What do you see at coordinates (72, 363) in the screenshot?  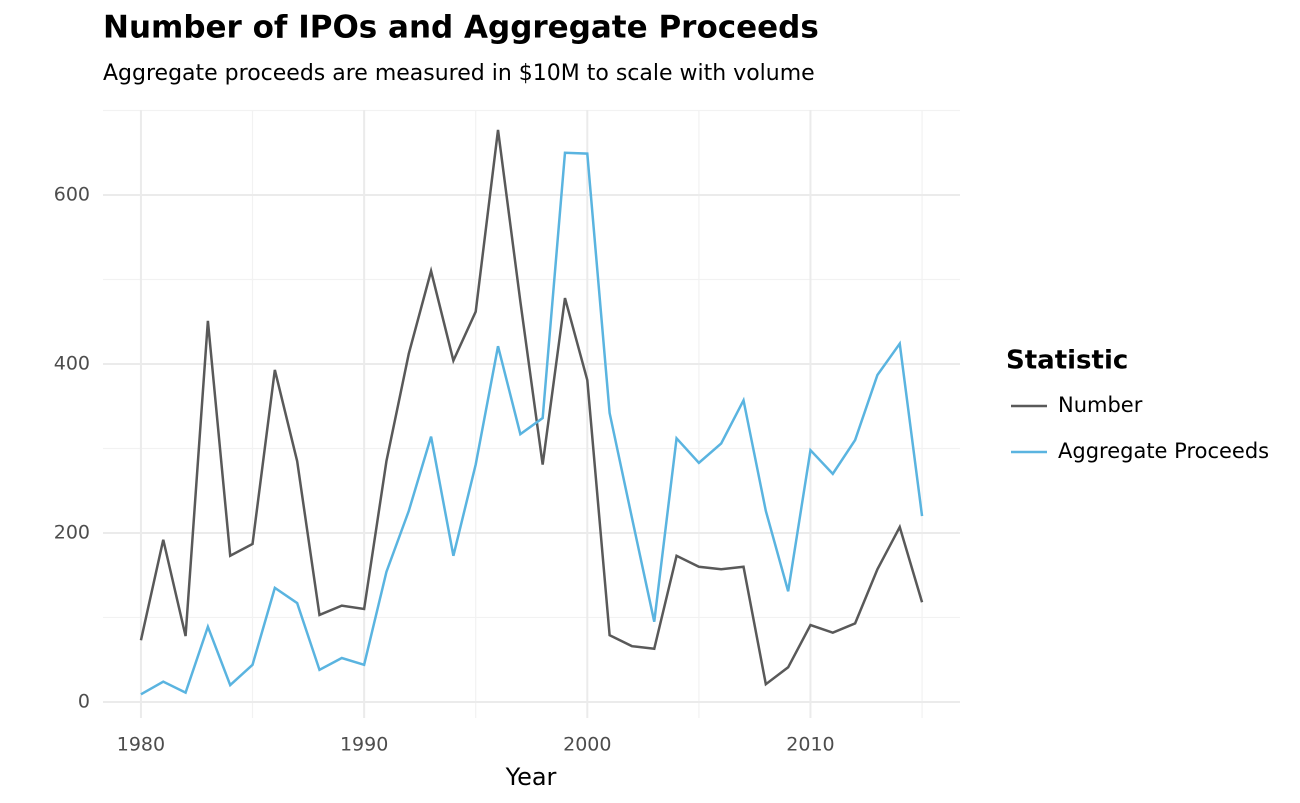 I see `y-tick-label: 400` at bounding box center [72, 363].